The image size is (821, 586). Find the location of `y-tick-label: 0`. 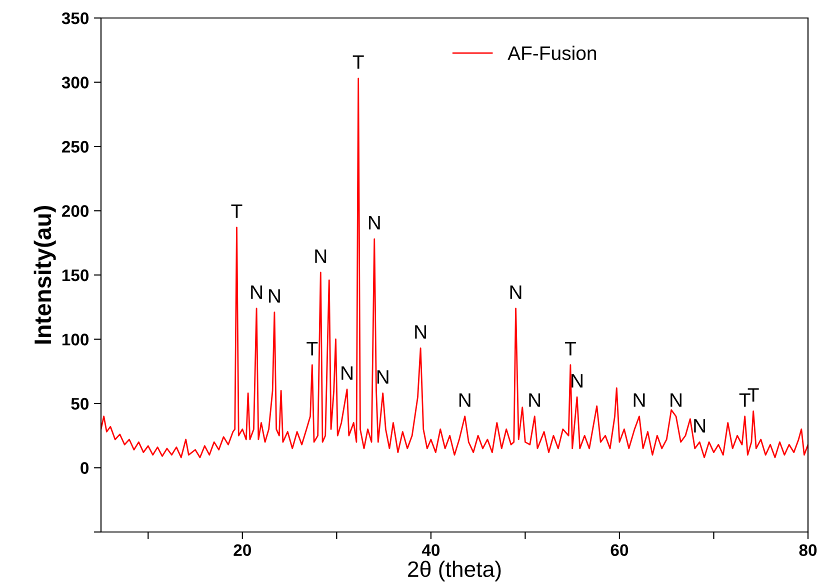

y-tick-label: 0 is located at coordinates (84, 468).